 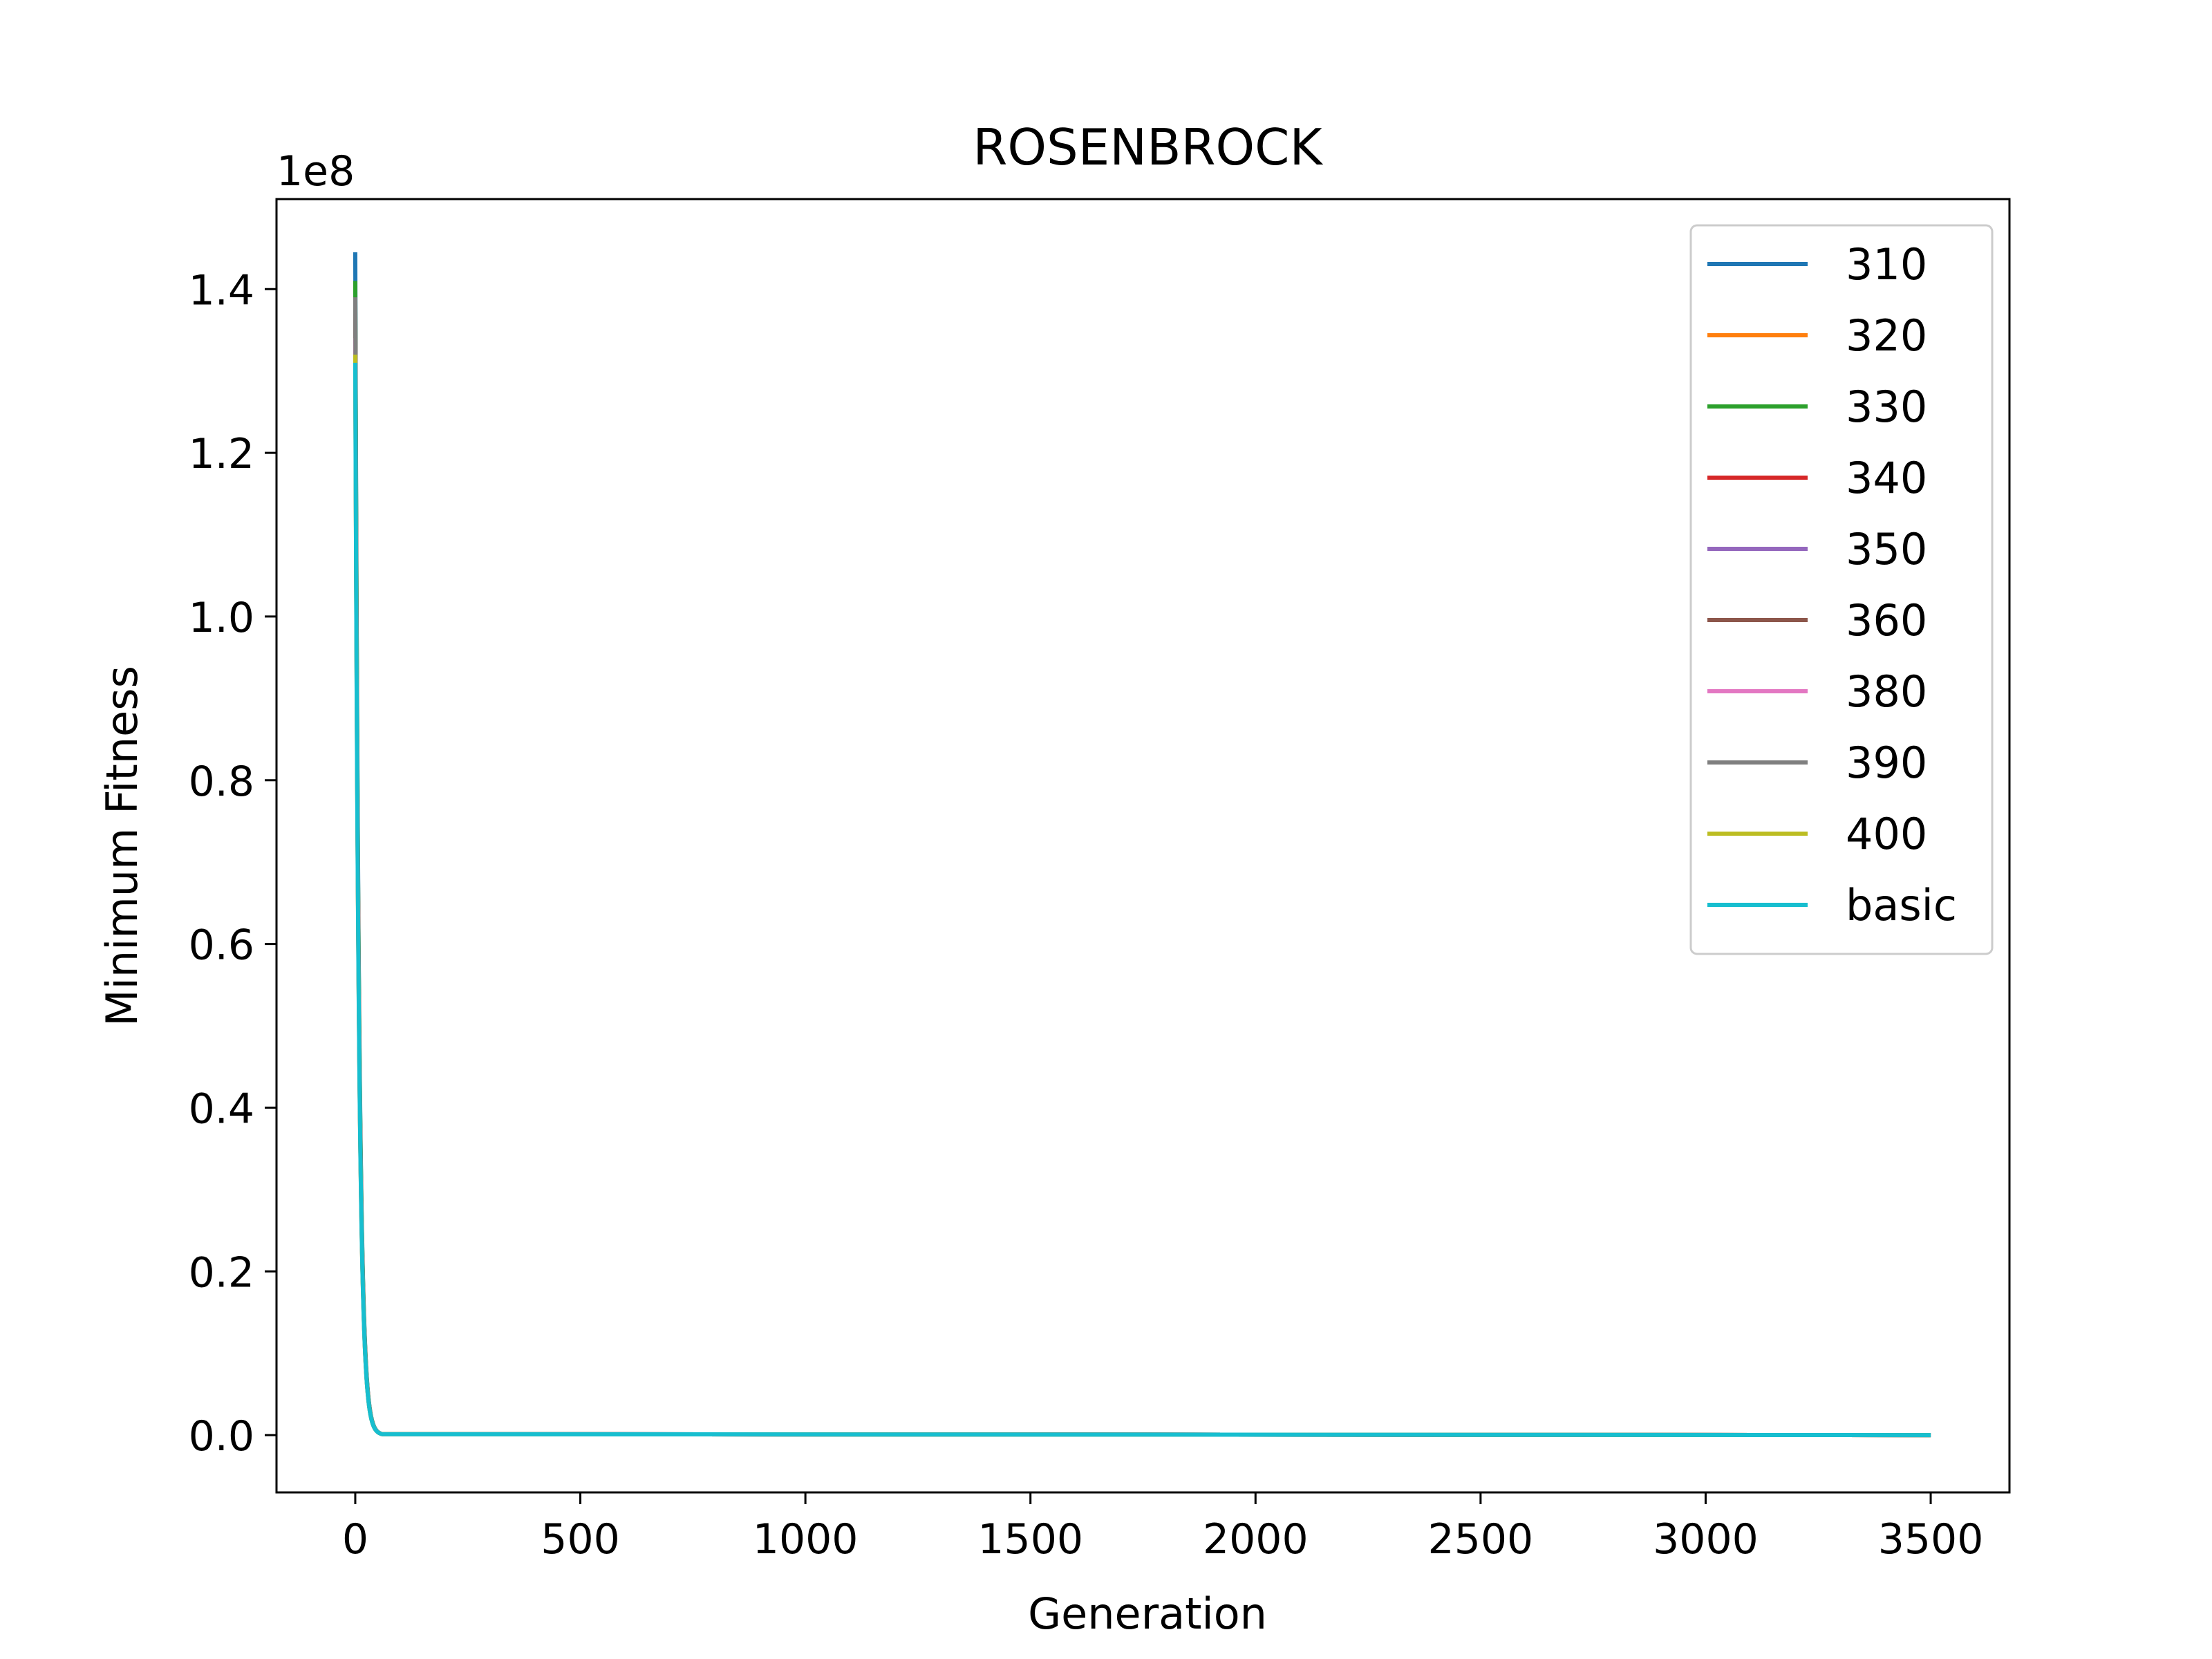 I want to click on x-tick-label: 3000, so click(x=1706, y=1540).